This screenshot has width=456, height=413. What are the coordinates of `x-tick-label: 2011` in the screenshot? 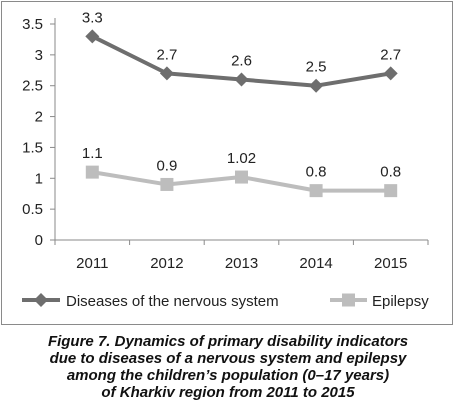 It's located at (92, 263).